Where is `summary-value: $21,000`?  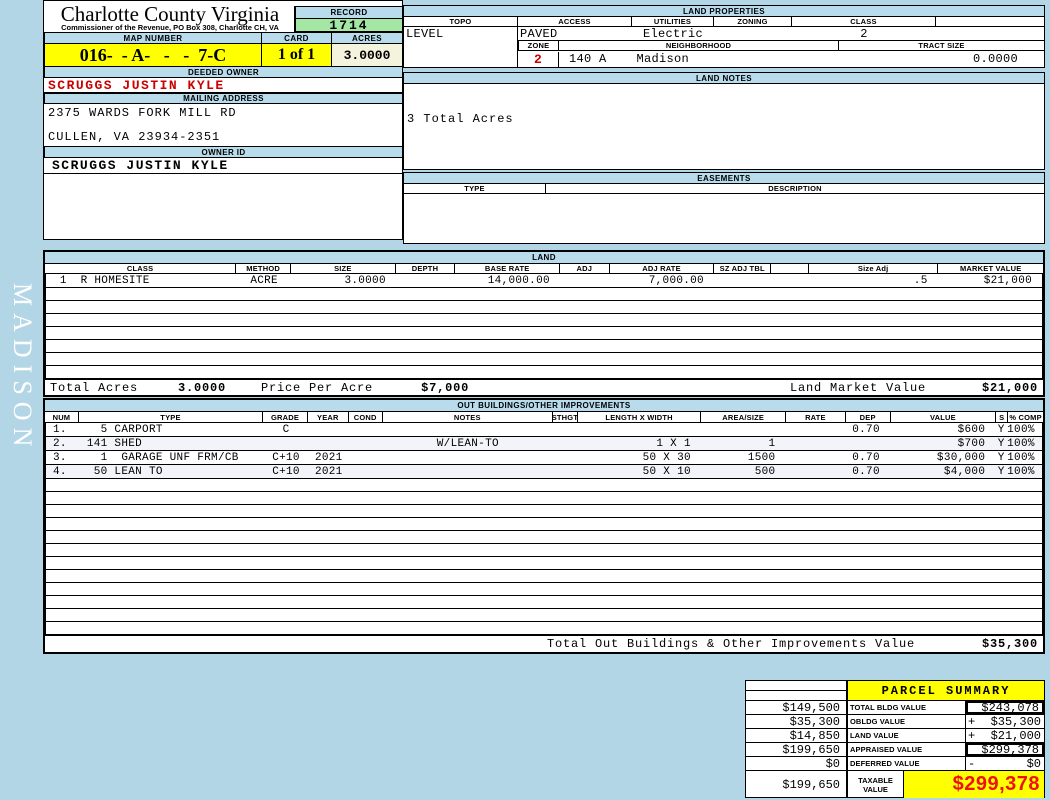
summary-value: $21,000 is located at coordinates (1015, 735).